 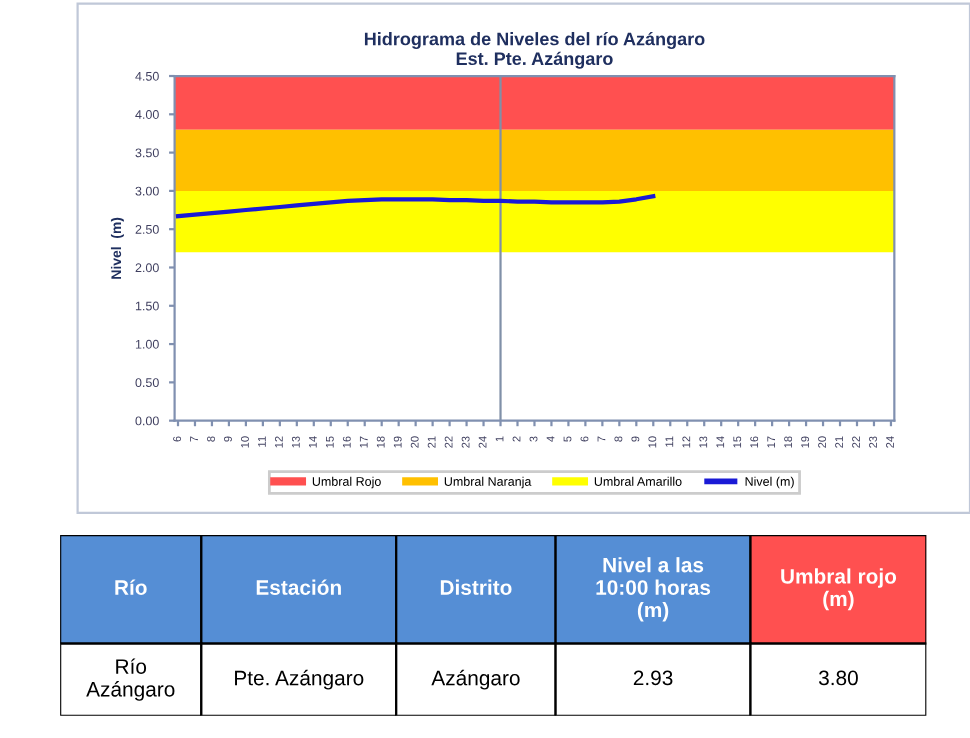 I want to click on text: Nivel a las 10:00 horas (m), so click(x=653, y=589).